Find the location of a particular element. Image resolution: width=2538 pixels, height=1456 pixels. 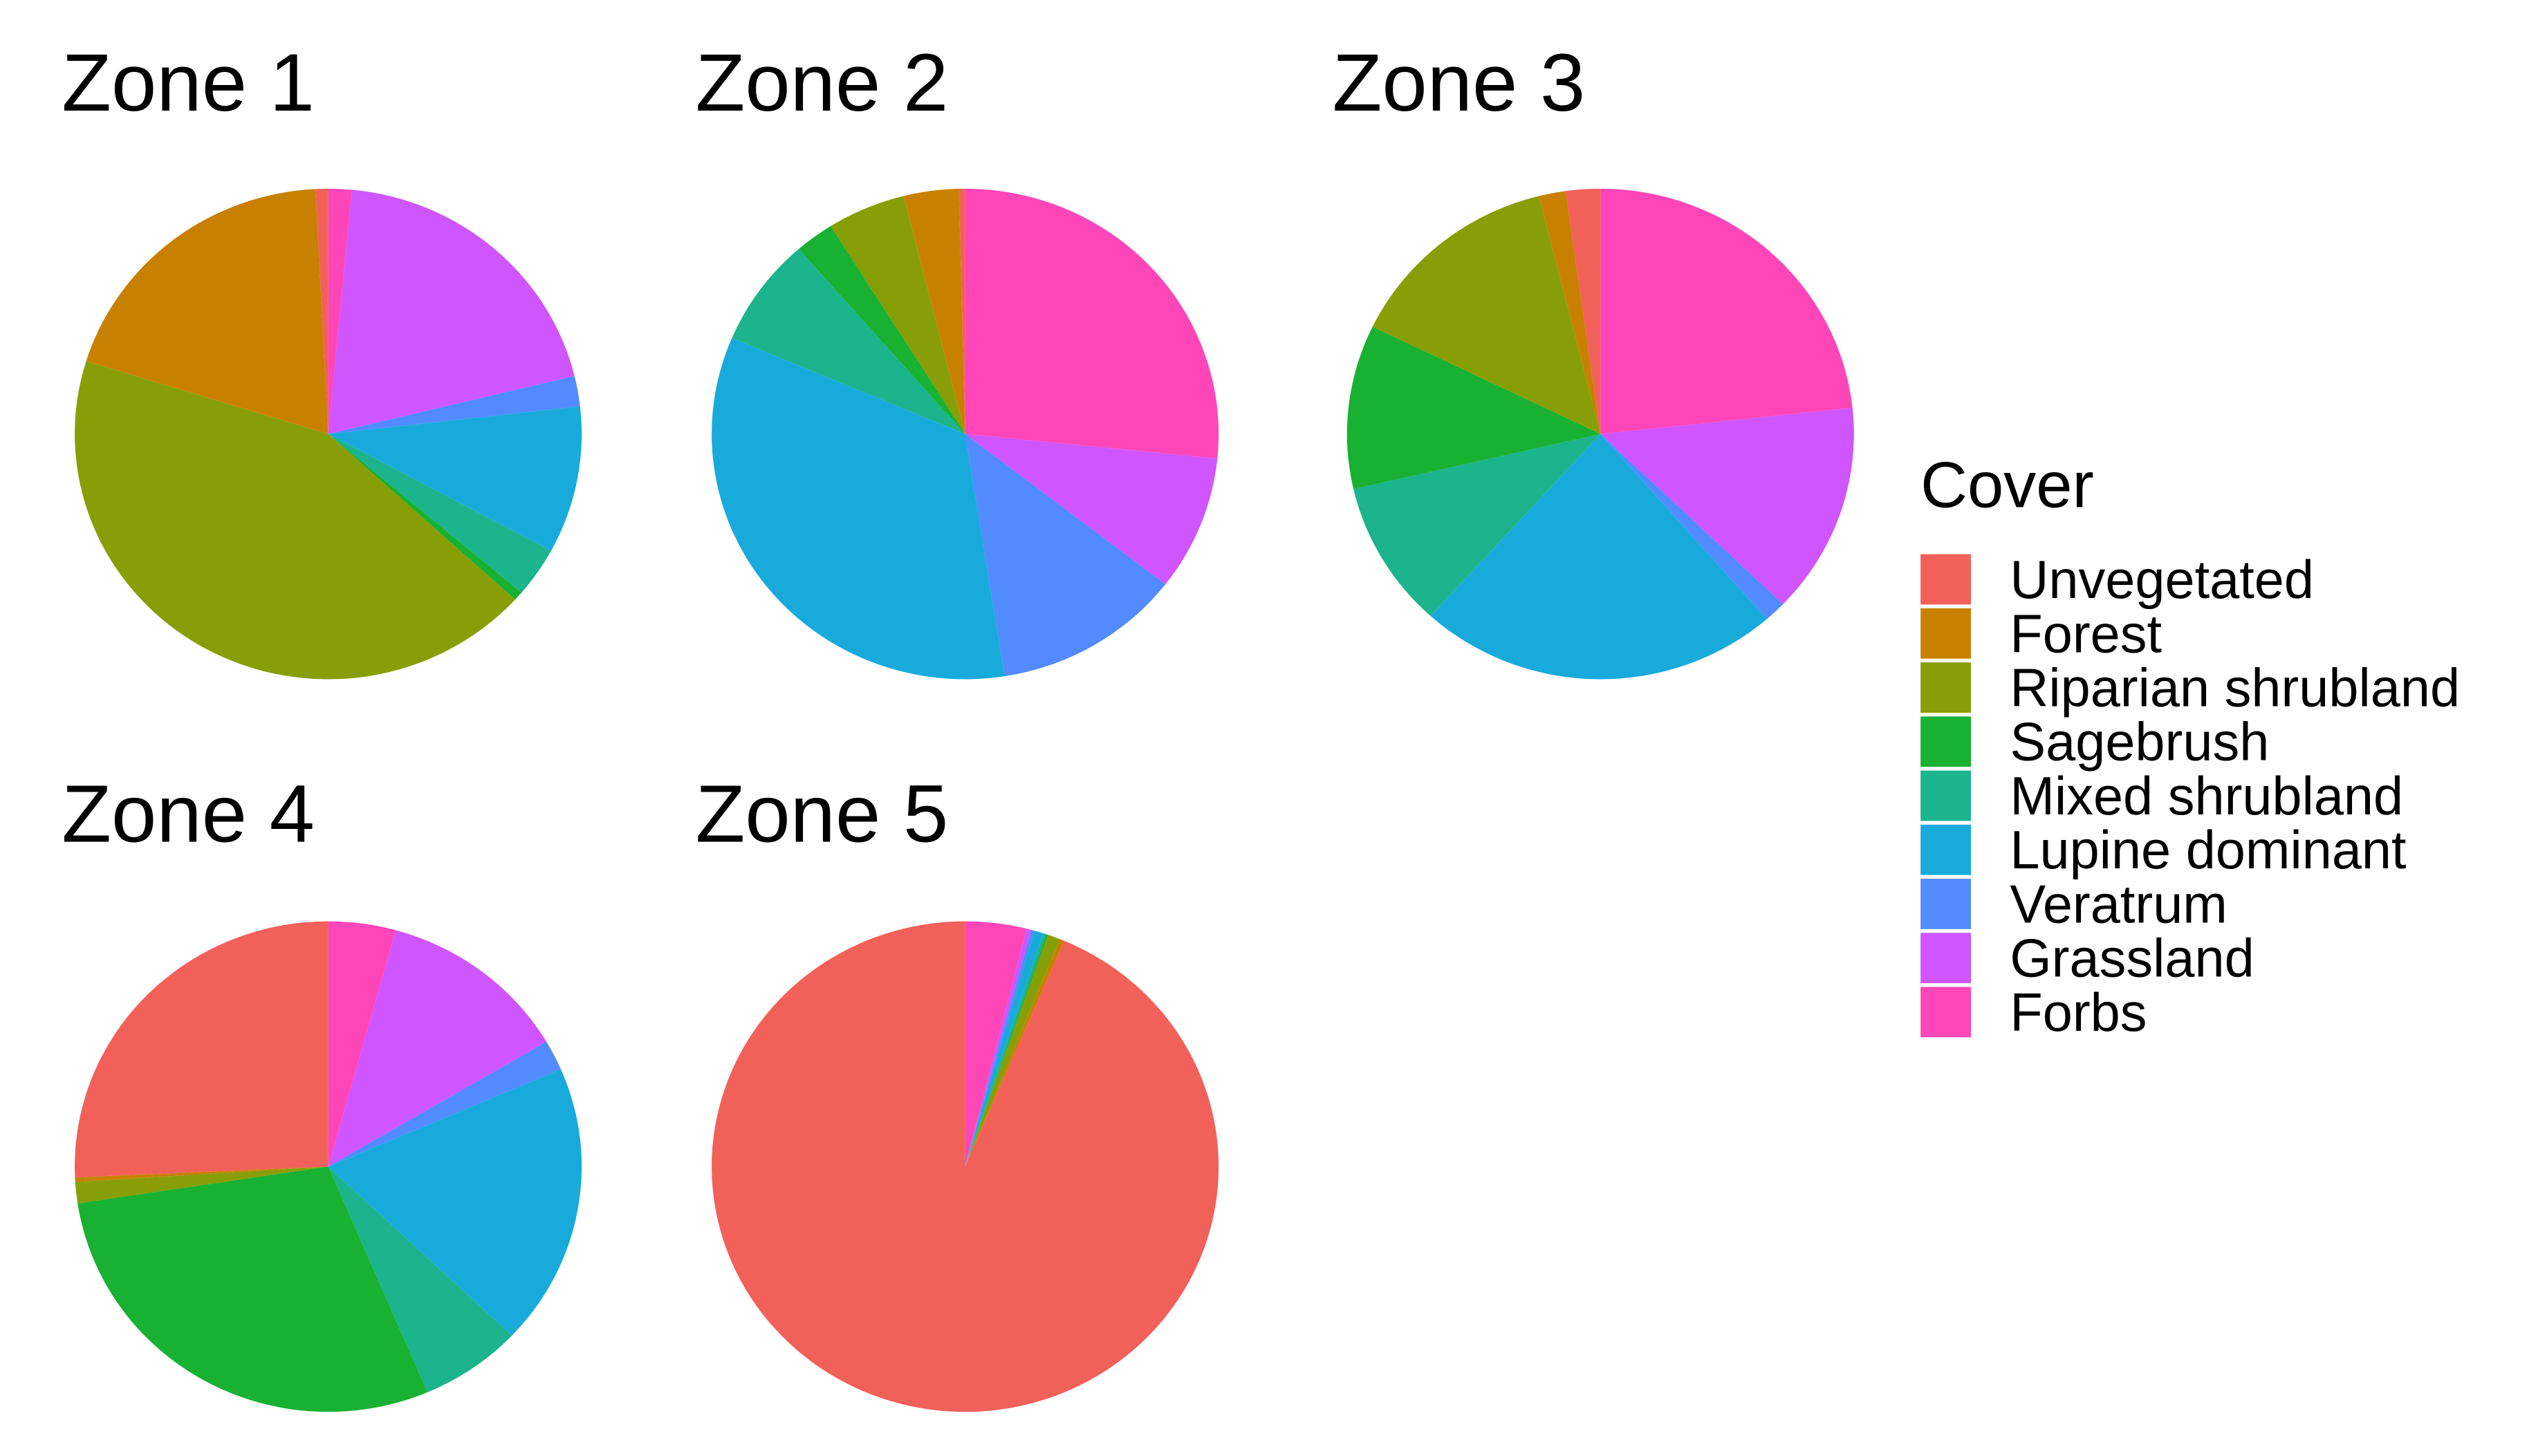

chart-title: Zone 5 is located at coordinates (822, 813).